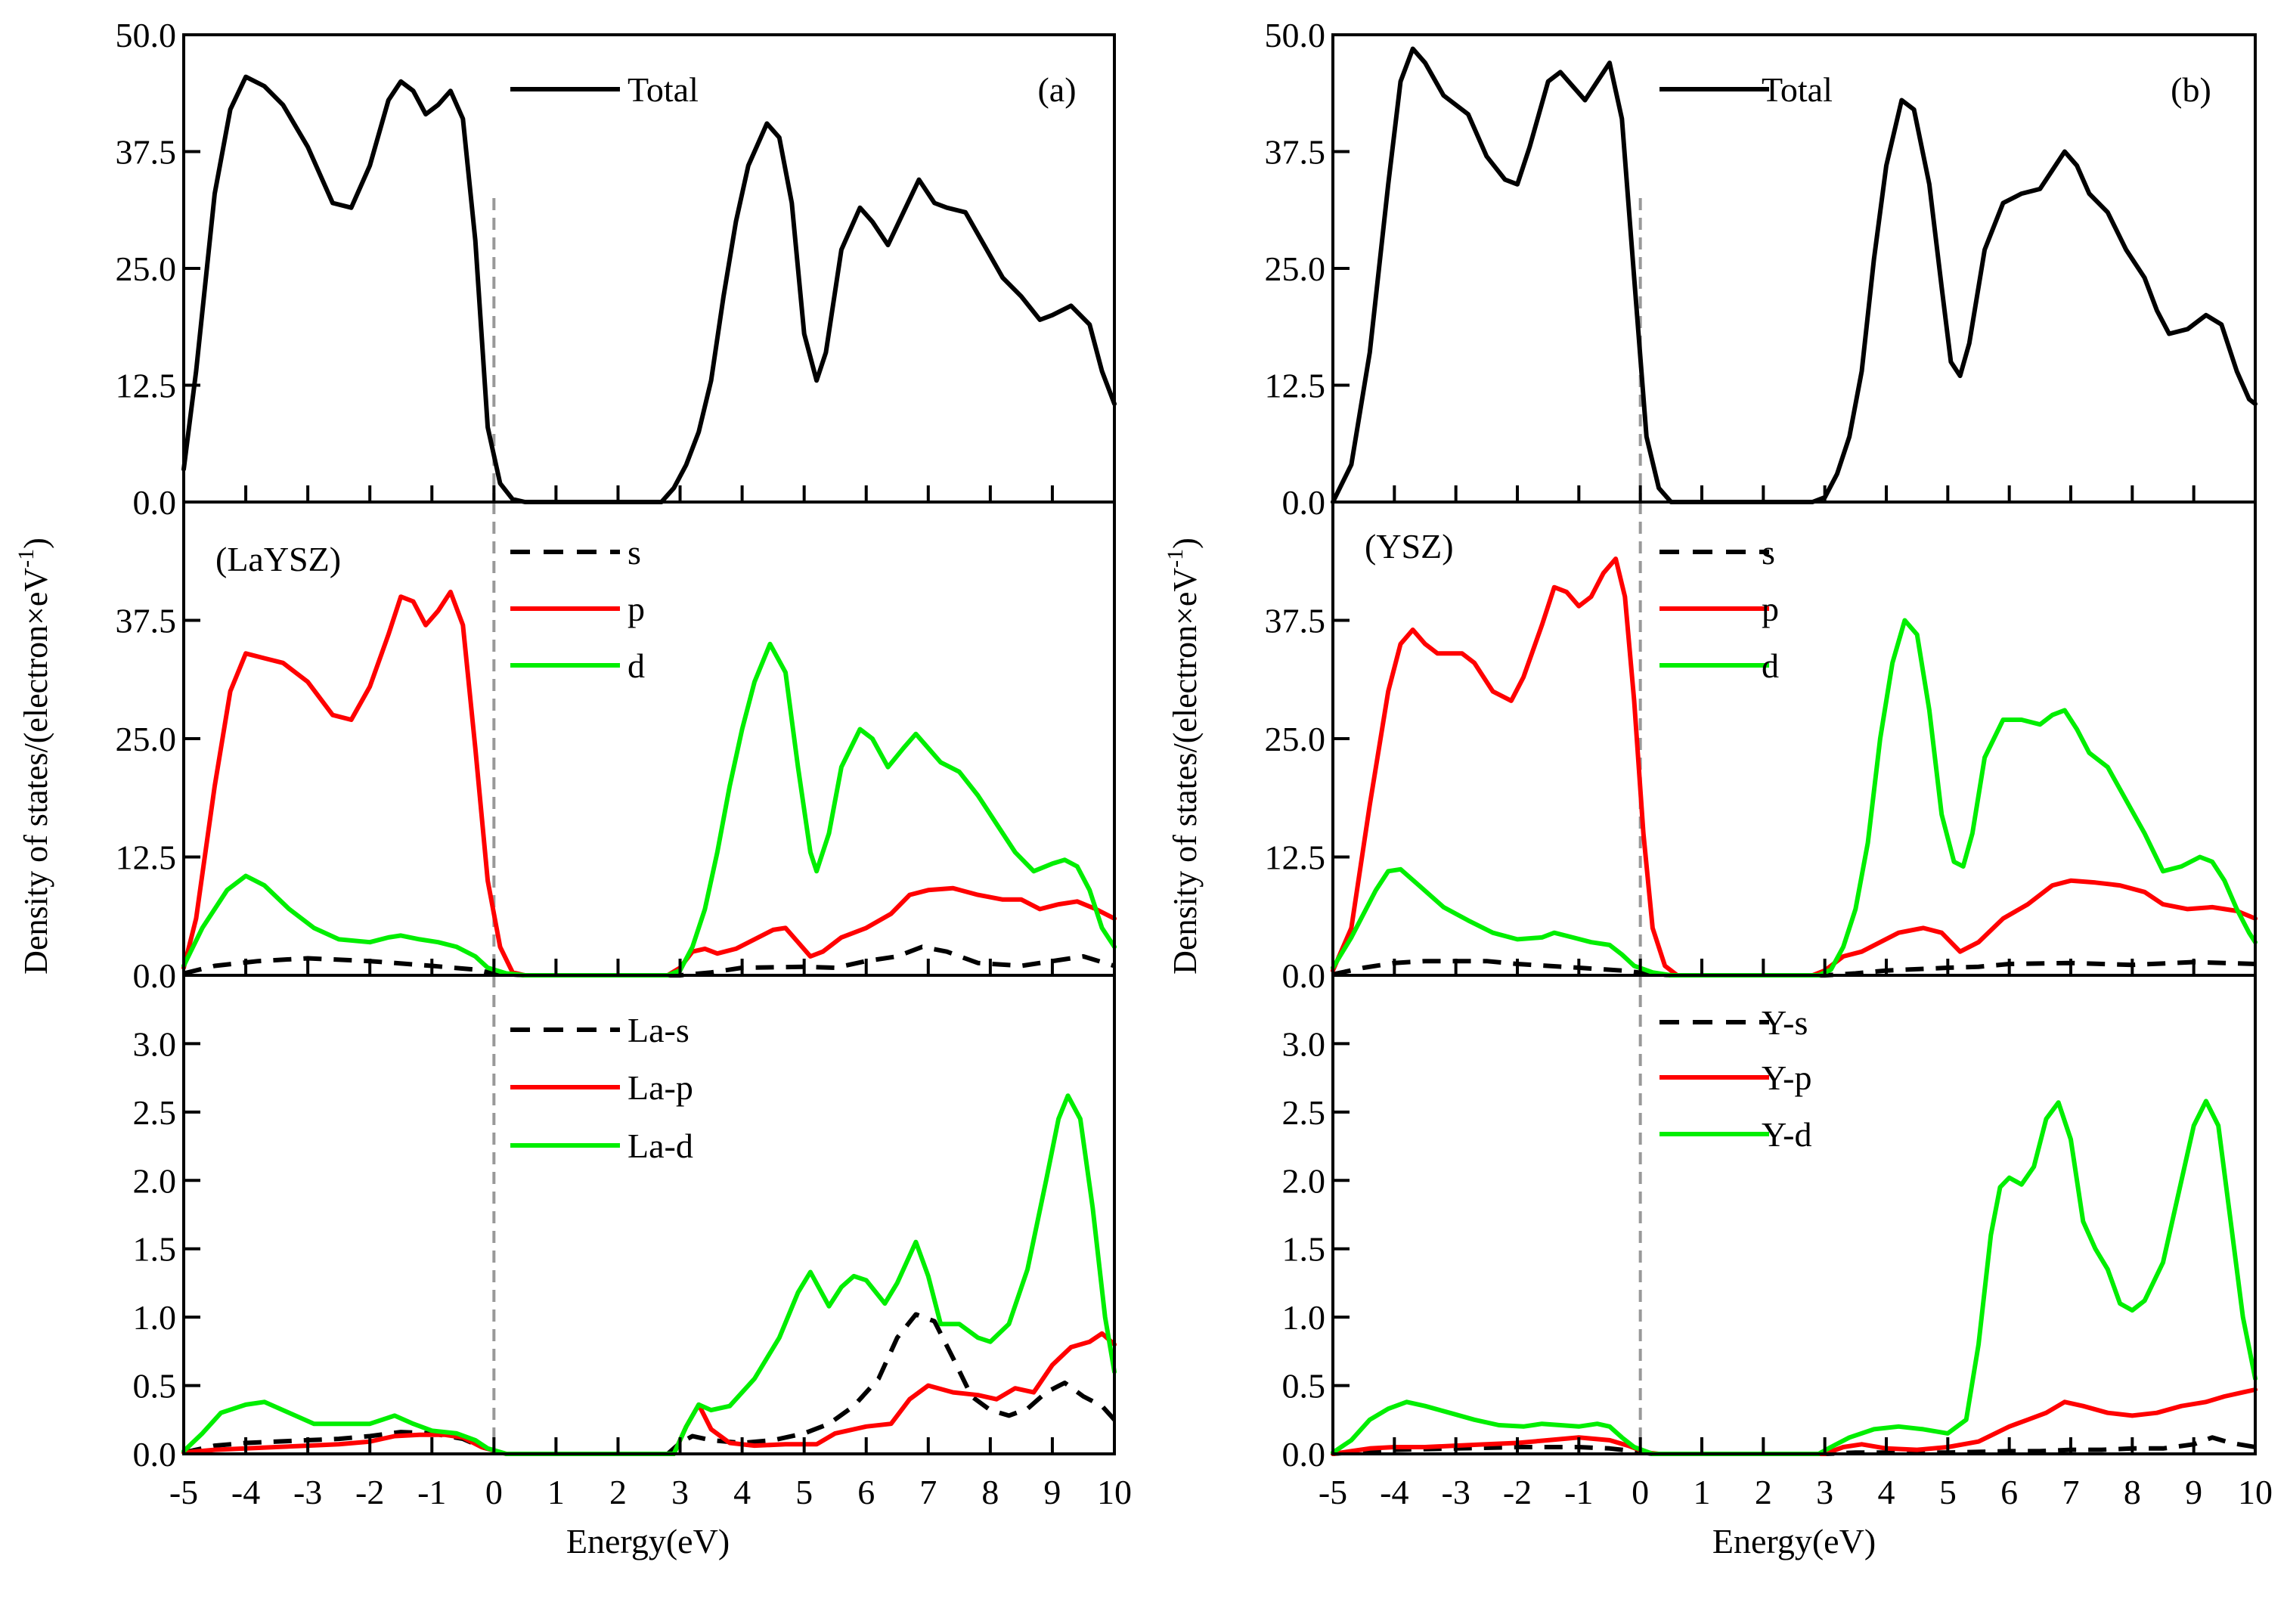  I want to click on x-axis-label-b: Energy(eV), so click(1794, 1541).